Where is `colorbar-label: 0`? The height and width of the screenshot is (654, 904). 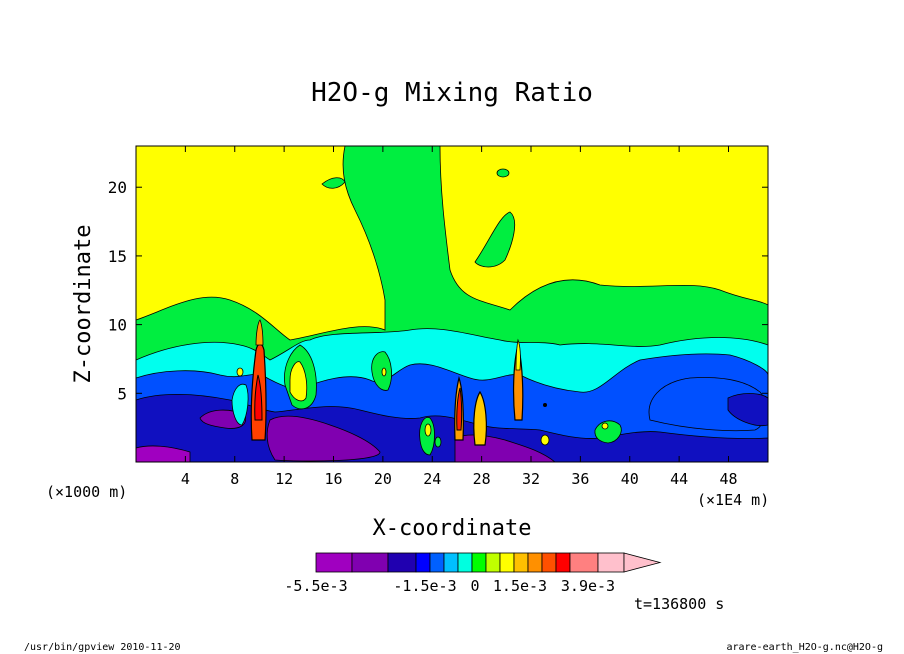
colorbar-label: 0 is located at coordinates (474, 586).